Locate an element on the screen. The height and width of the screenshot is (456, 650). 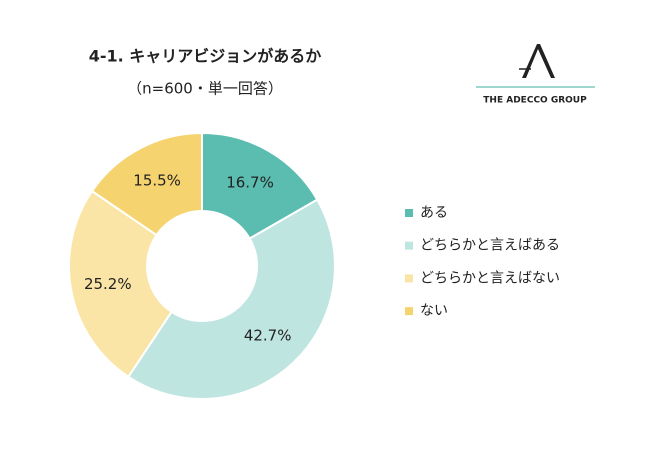
data-label: 16.7% is located at coordinates (250, 182).